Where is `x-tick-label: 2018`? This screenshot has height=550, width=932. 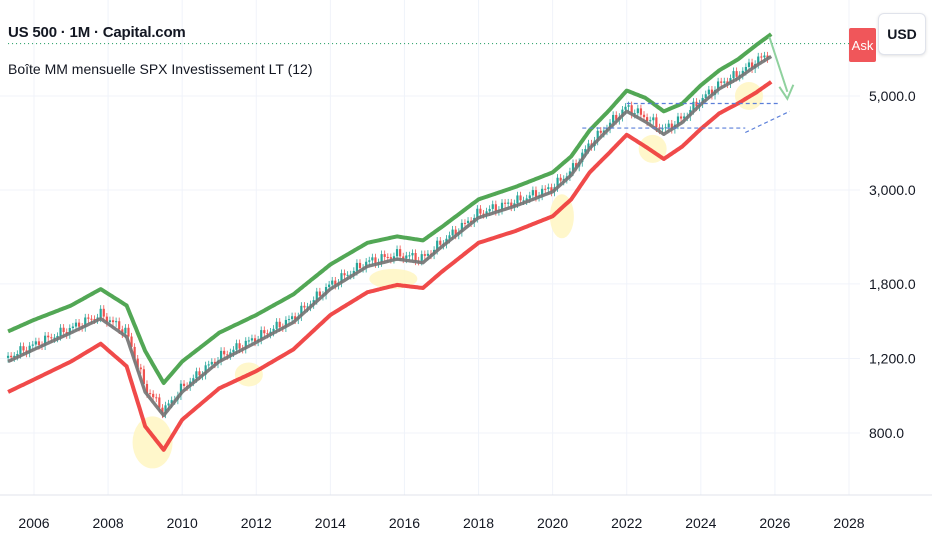 x-tick-label: 2018 is located at coordinates (478, 523).